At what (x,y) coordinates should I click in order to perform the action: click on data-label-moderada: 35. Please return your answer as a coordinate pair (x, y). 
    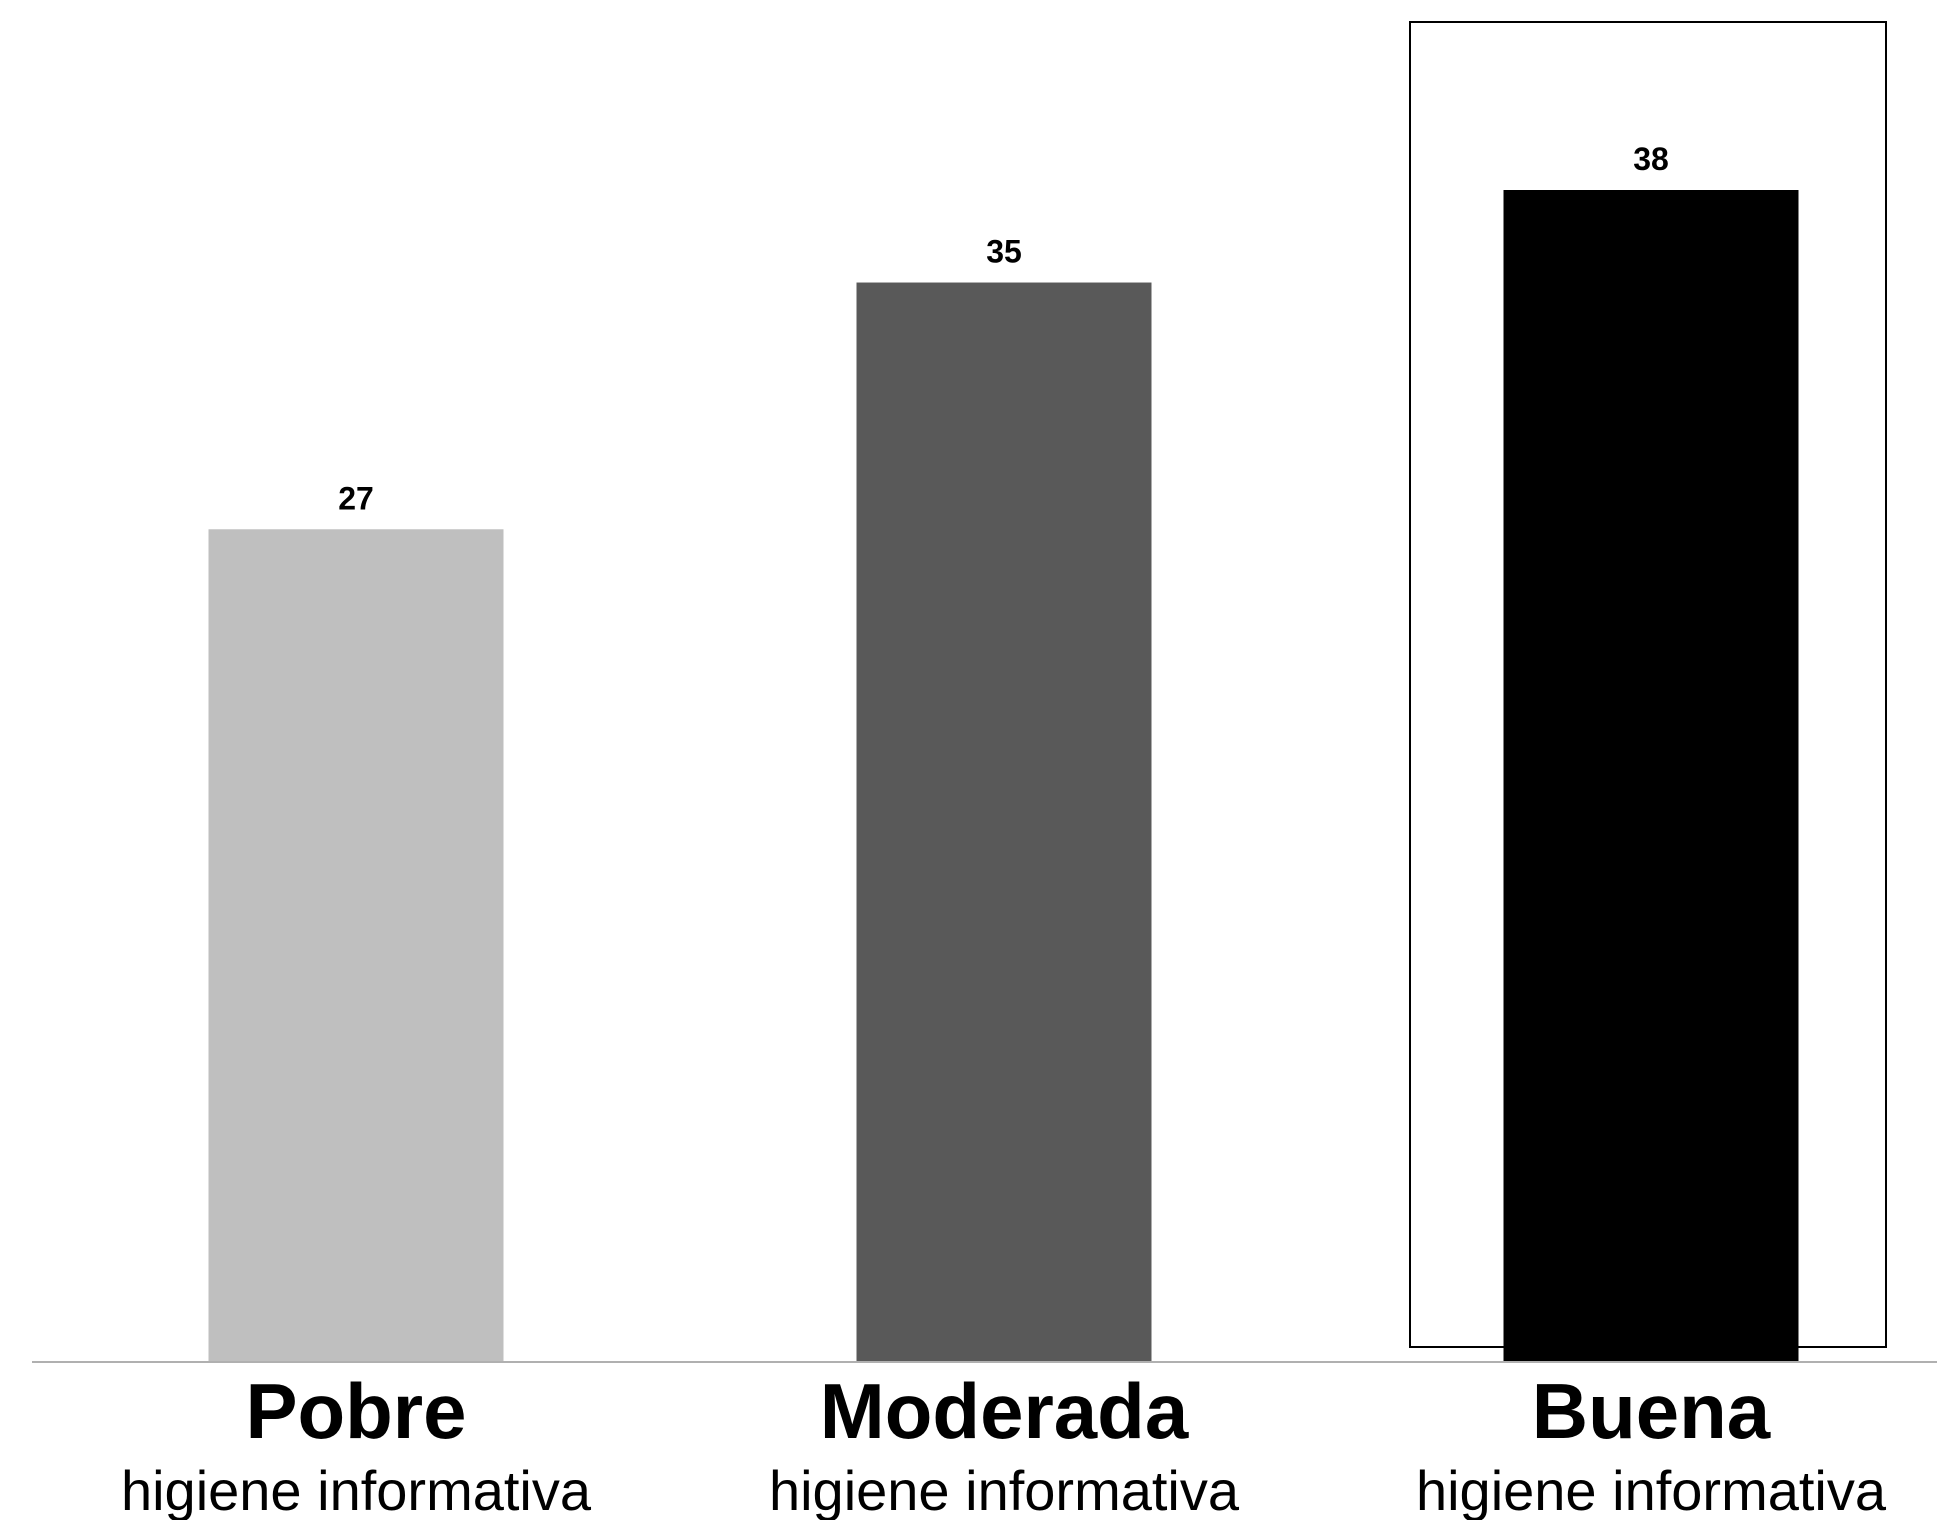
    Looking at the image, I should click on (1004, 252).